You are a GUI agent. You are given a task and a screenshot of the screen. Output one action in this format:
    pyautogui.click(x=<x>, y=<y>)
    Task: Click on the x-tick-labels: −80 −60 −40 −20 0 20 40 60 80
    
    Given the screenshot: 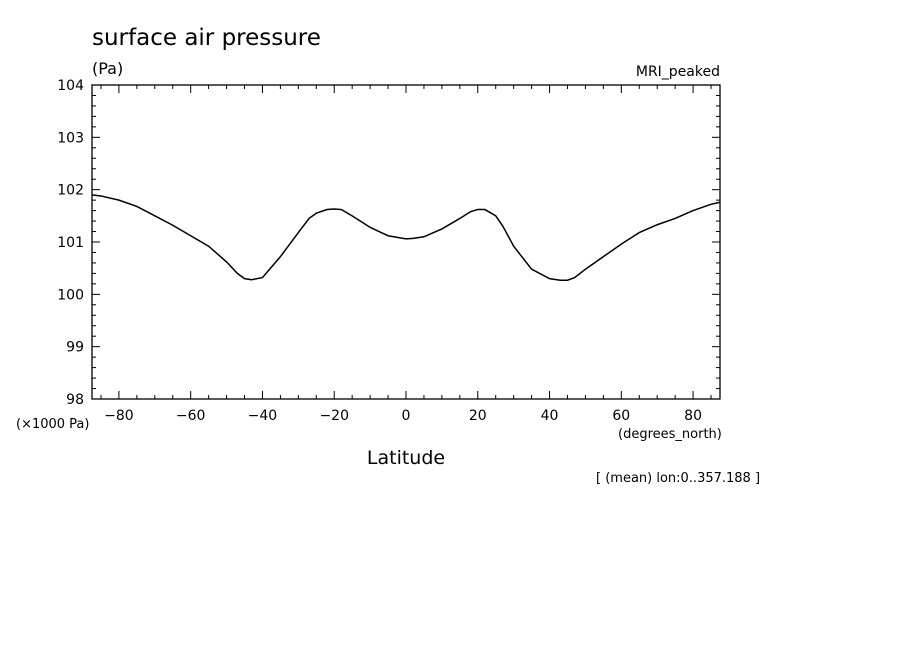 What is the action you would take?
    pyautogui.click(x=403, y=416)
    